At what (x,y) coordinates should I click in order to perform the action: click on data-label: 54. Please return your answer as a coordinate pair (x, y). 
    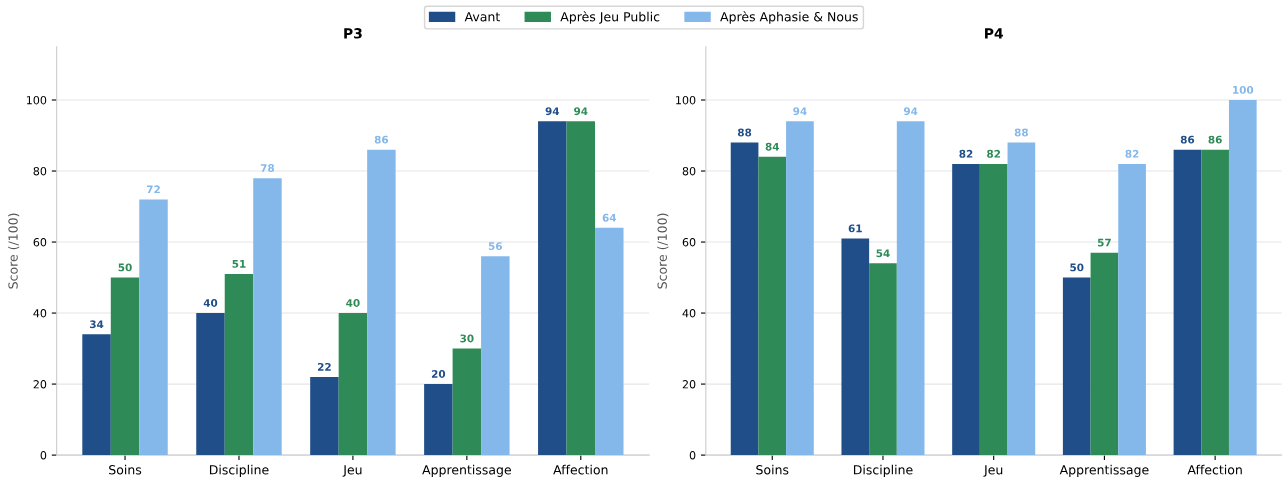
    Looking at the image, I should click on (883, 253).